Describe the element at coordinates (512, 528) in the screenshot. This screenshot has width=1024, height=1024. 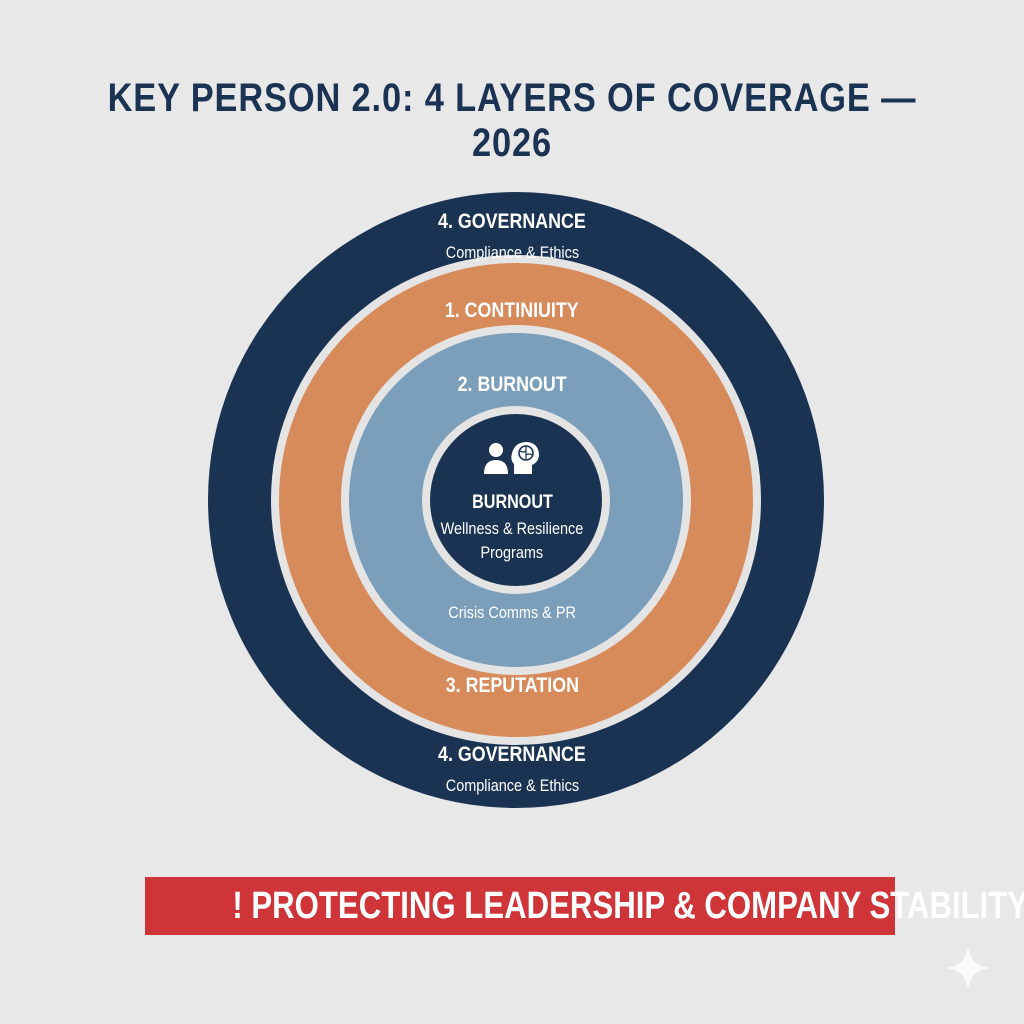
I see `center-line1: Wellness & Resilience` at that location.